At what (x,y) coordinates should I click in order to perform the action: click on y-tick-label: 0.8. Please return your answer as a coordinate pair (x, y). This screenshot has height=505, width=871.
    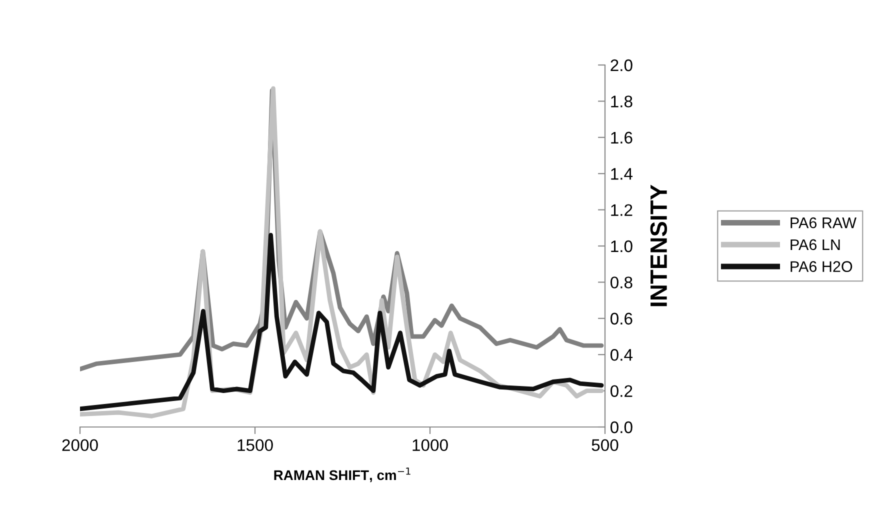
    Looking at the image, I should click on (621, 282).